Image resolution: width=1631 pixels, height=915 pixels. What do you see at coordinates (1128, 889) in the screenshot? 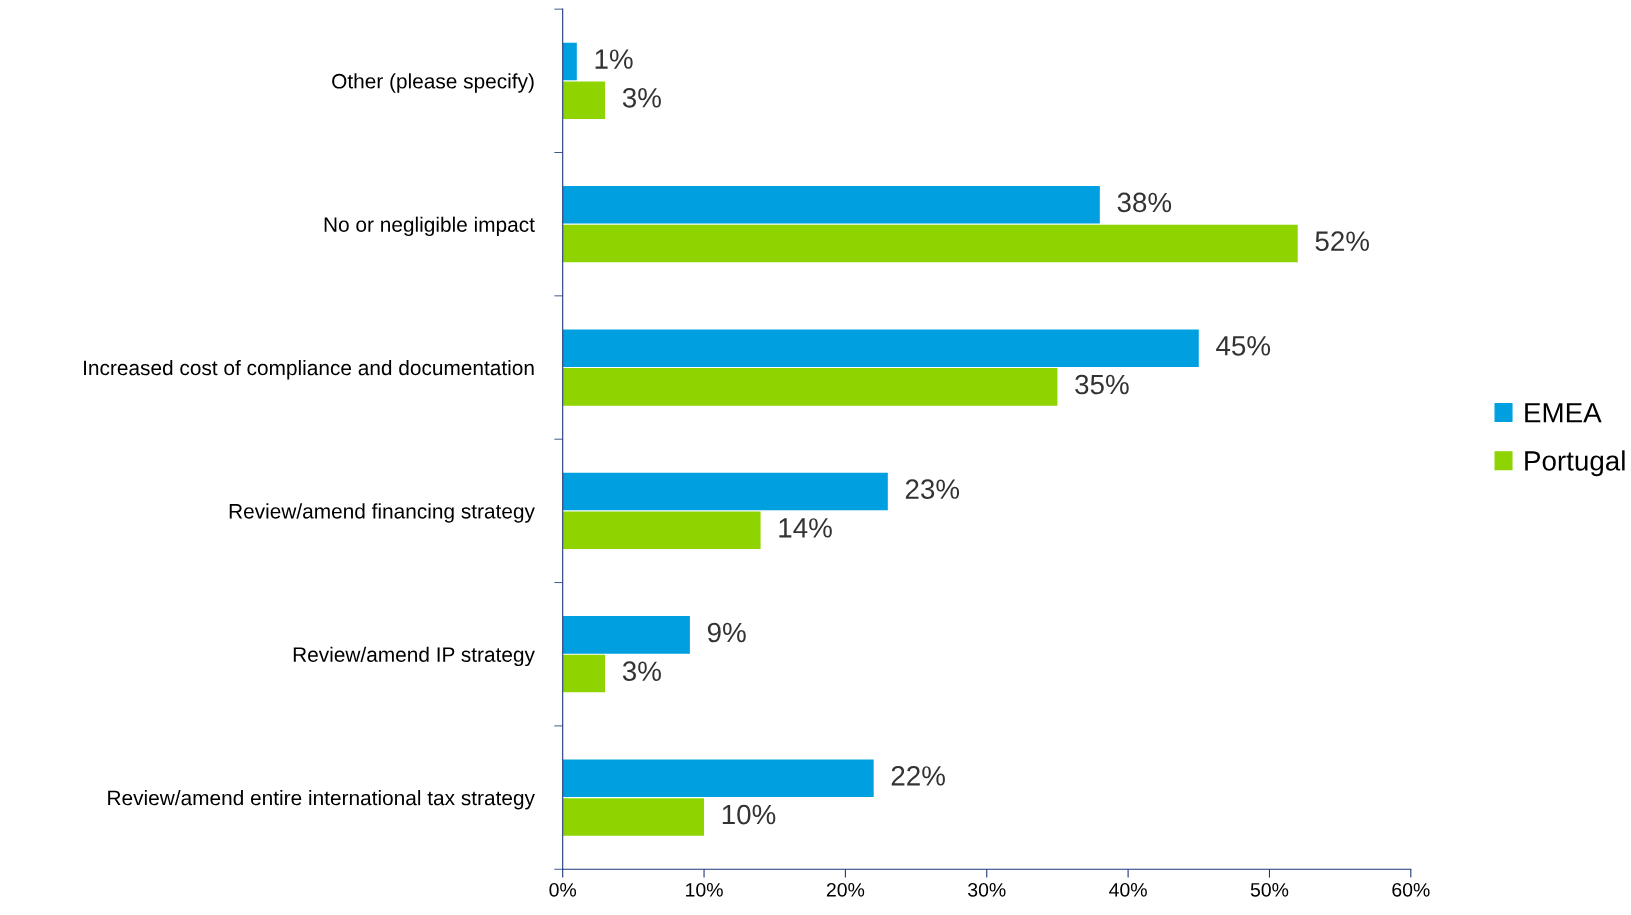
I see `x-tick-label: 40%` at bounding box center [1128, 889].